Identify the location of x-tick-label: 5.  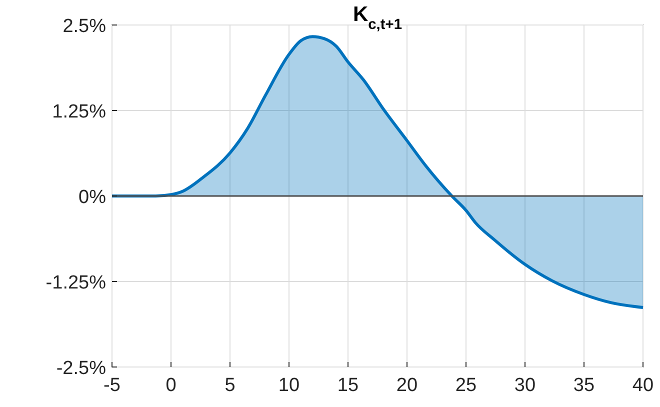
(230, 385).